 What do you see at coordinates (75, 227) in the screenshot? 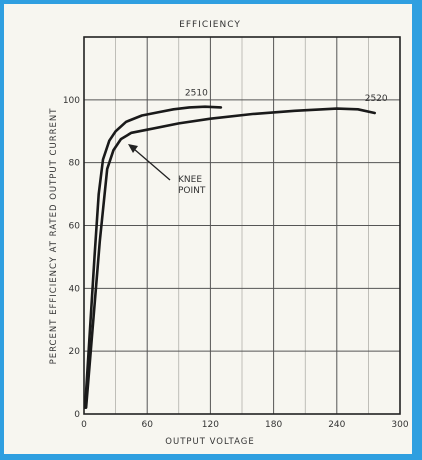
I see `y-tick-label: 60` at bounding box center [75, 227].